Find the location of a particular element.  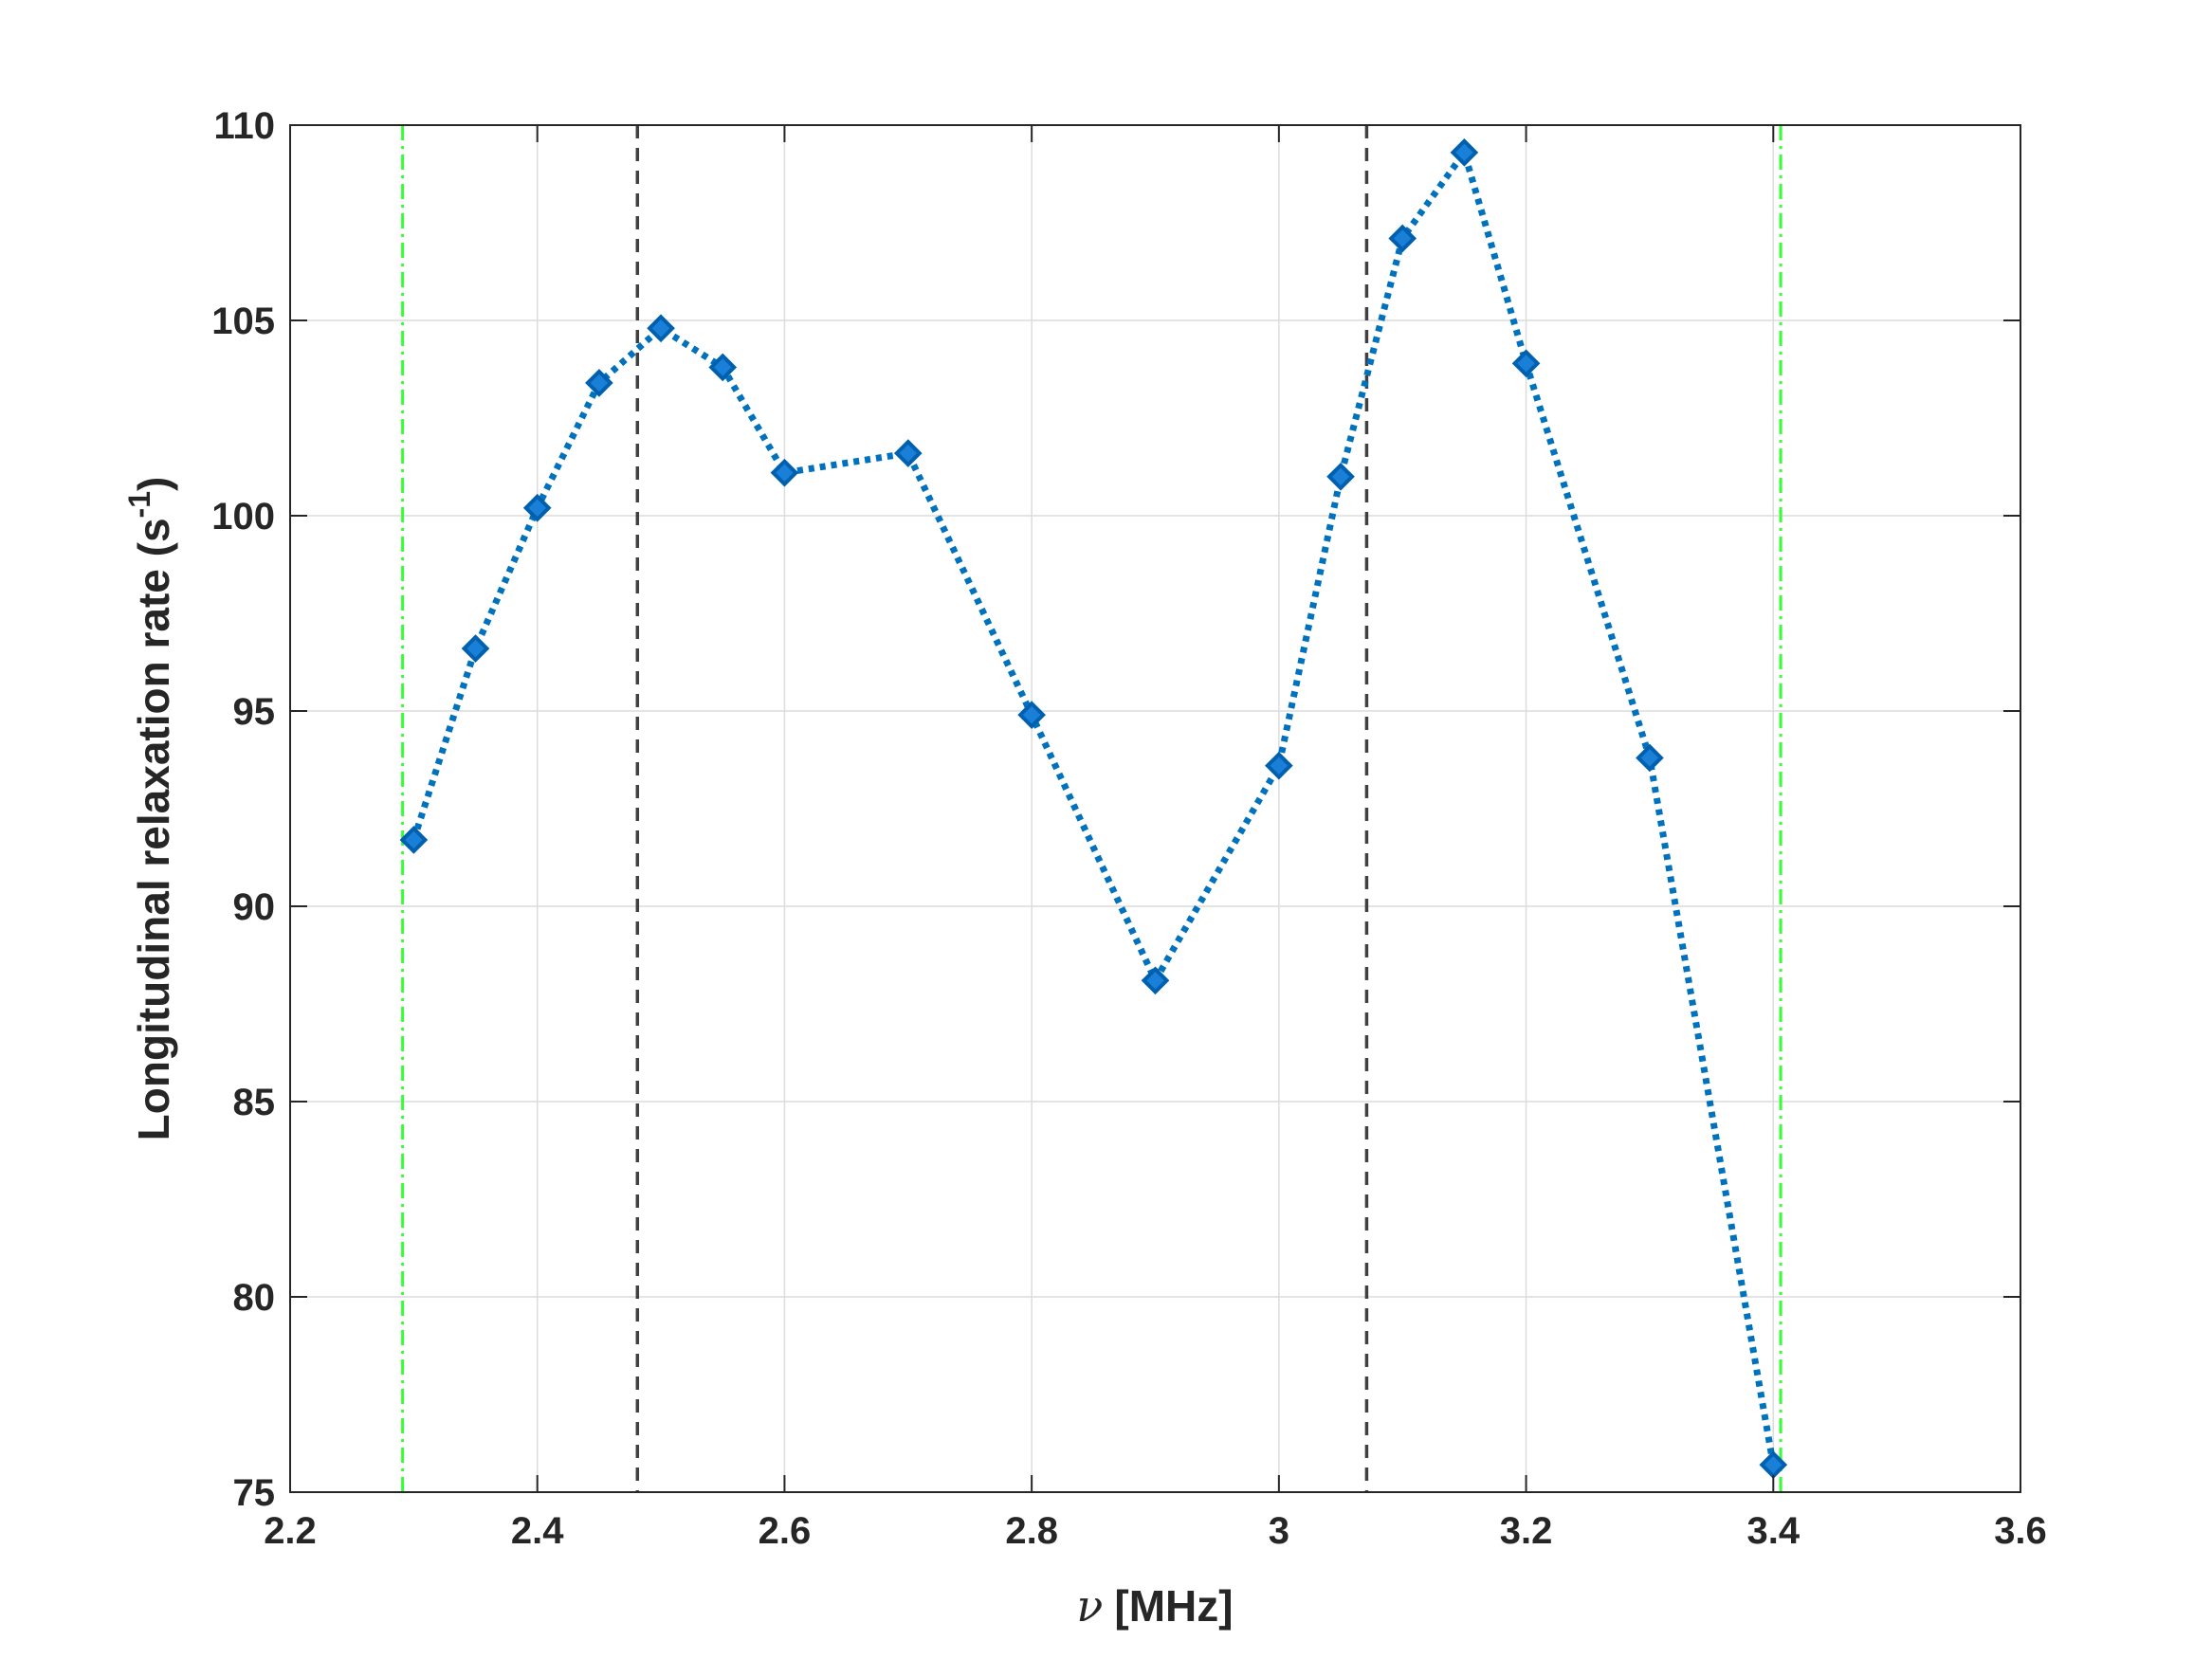

y-axis-label: Longitudinal relaxation rate (s-1) is located at coordinates (150, 809).